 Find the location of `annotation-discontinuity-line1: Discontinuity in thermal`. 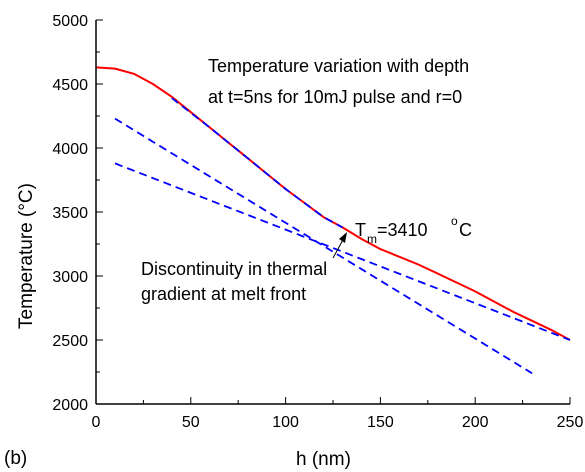

annotation-discontinuity-line1: Discontinuity in thermal is located at coordinates (234, 269).